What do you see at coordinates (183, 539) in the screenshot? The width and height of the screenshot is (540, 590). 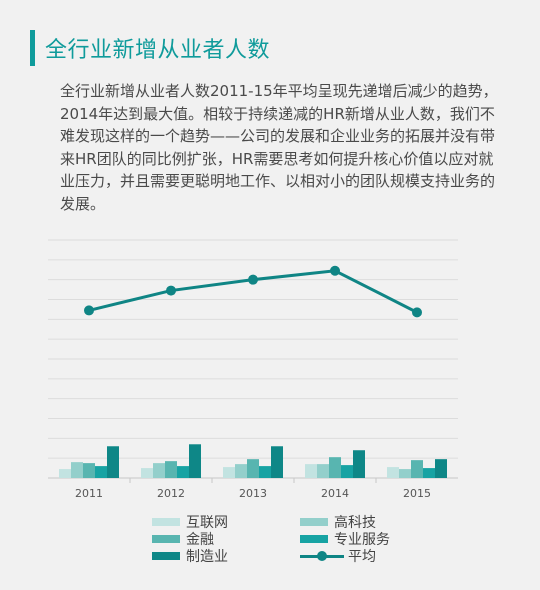 I see `legend-item-finance: 金融` at bounding box center [183, 539].